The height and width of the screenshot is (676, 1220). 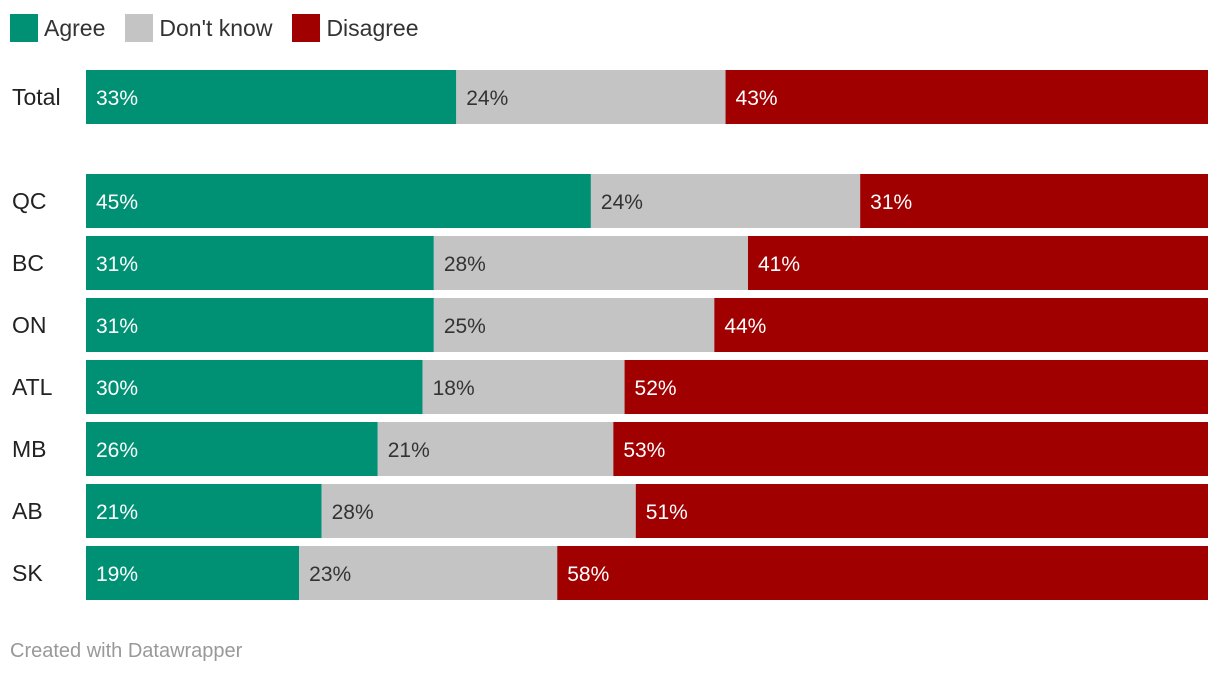 What do you see at coordinates (117, 574) in the screenshot?
I see `data-label-sk-agree: 19%` at bounding box center [117, 574].